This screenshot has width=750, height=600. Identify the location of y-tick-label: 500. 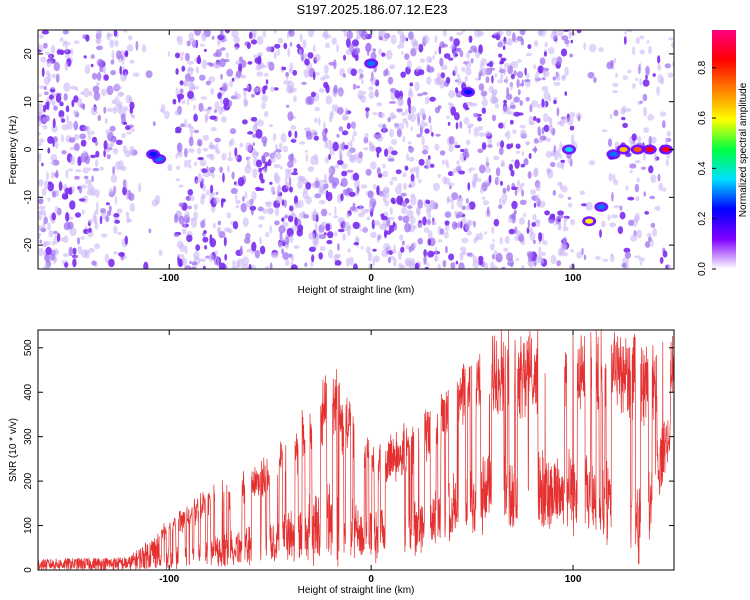
(28, 347).